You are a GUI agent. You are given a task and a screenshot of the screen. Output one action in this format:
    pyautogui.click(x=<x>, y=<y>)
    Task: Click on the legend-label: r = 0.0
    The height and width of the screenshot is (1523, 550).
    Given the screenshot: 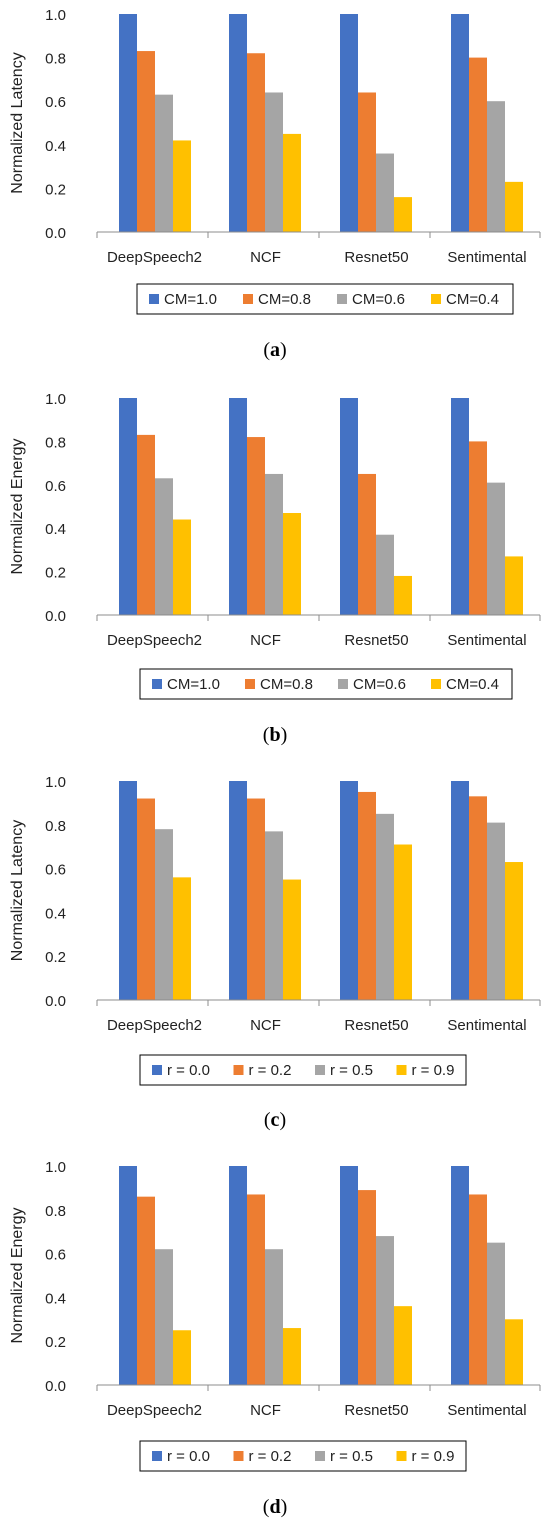 What is the action you would take?
    pyautogui.click(x=188, y=1456)
    